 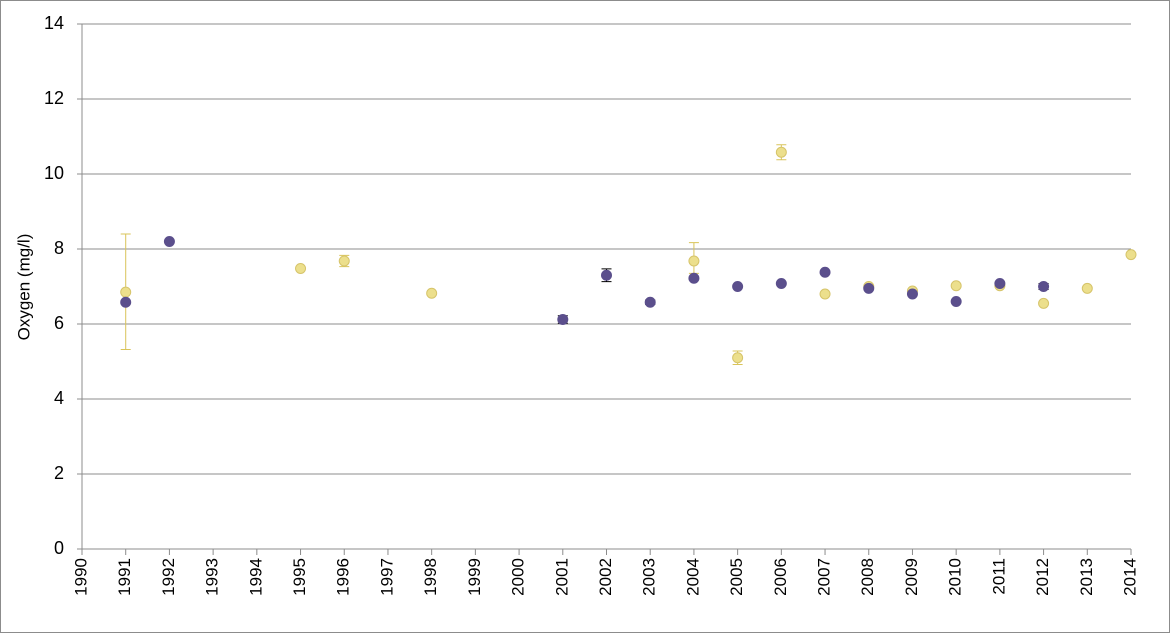 What do you see at coordinates (54, 98) in the screenshot?
I see `y-tick-label: 12` at bounding box center [54, 98].